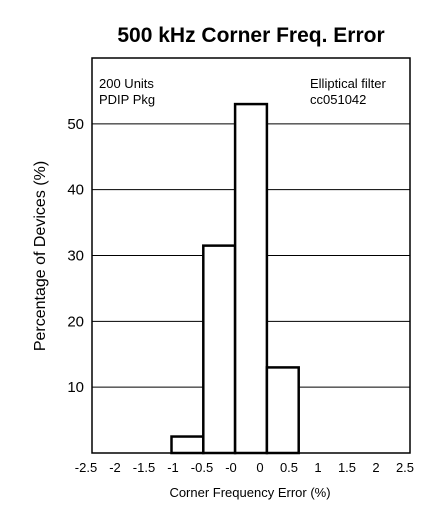 This screenshot has width=434, height=506. I want to click on x-tick-label-1: -2, so click(115, 467).